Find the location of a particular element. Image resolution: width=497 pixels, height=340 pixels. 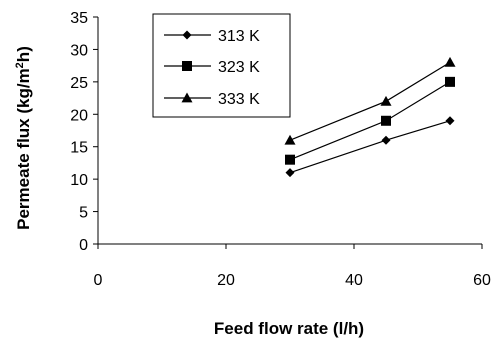

legend-label: 333 K is located at coordinates (239, 99).